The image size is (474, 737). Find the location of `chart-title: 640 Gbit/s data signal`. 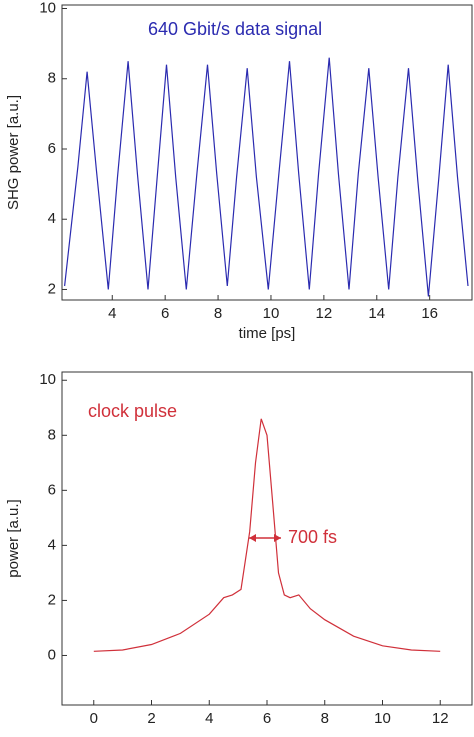

chart-title: 640 Gbit/s data signal is located at coordinates (235, 29).